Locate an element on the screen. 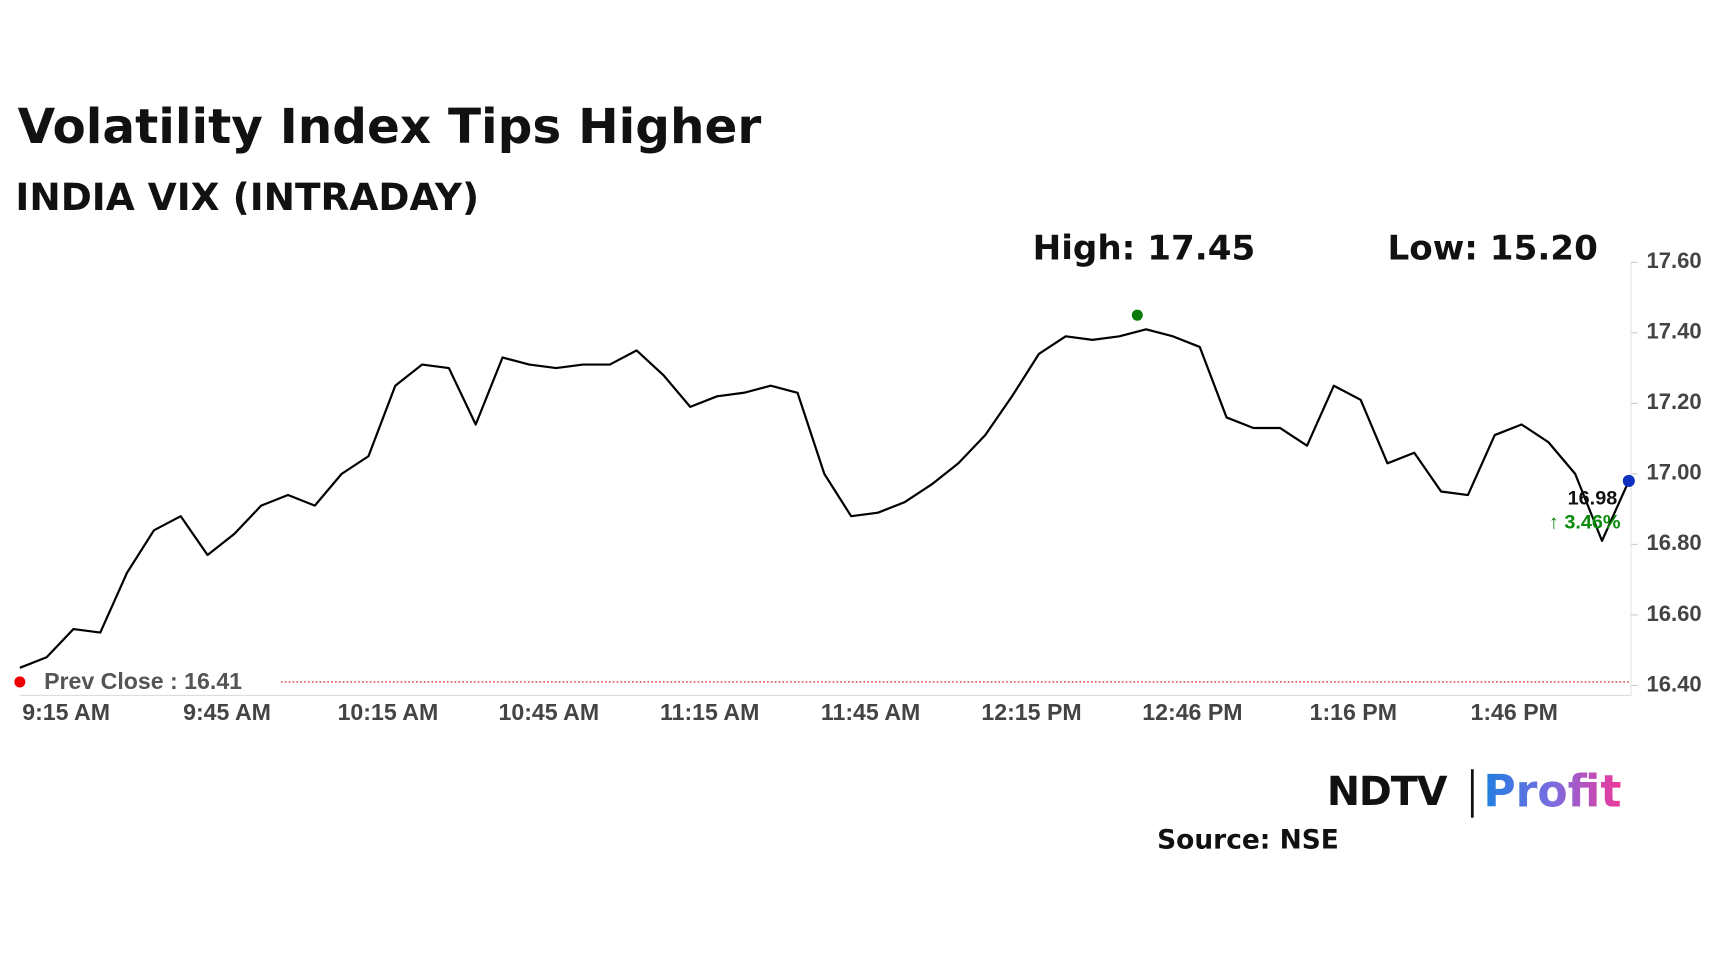 Image resolution: width=1728 pixels, height=977 pixels. prev-close-label: Prev Close : 16.41 is located at coordinates (143, 681).